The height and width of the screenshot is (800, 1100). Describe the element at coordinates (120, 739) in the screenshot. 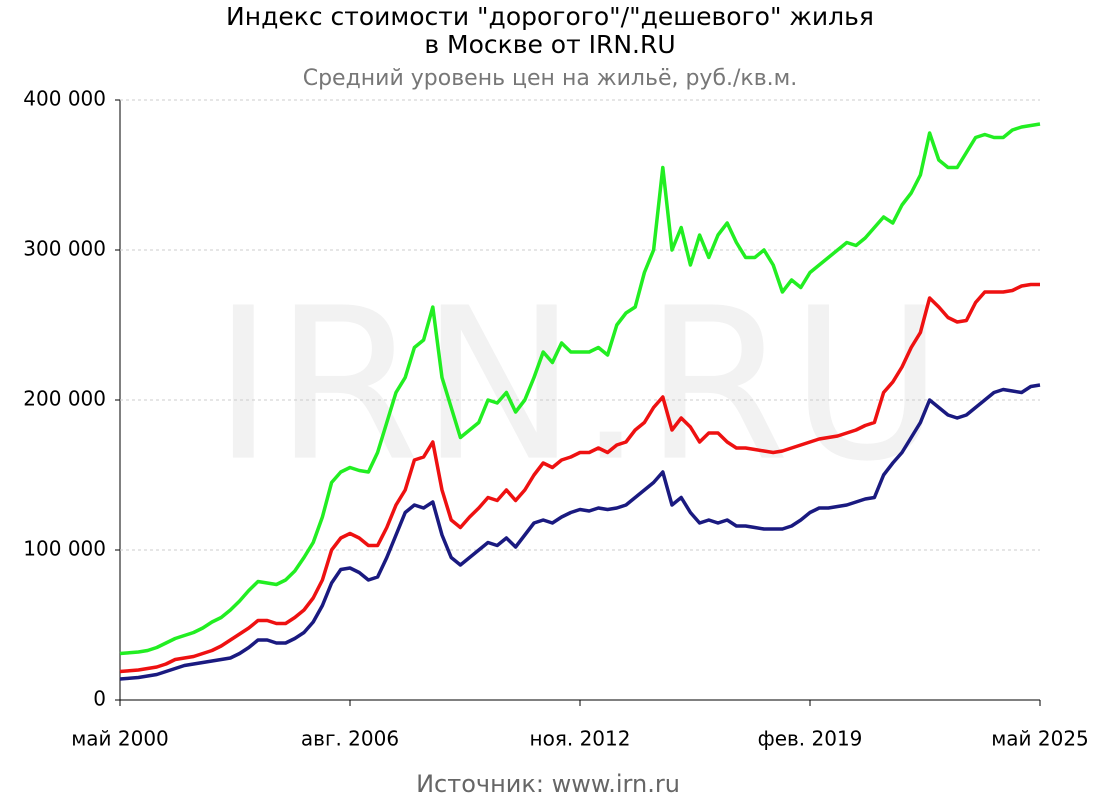

I see `x-tick-label: май 2000` at that location.